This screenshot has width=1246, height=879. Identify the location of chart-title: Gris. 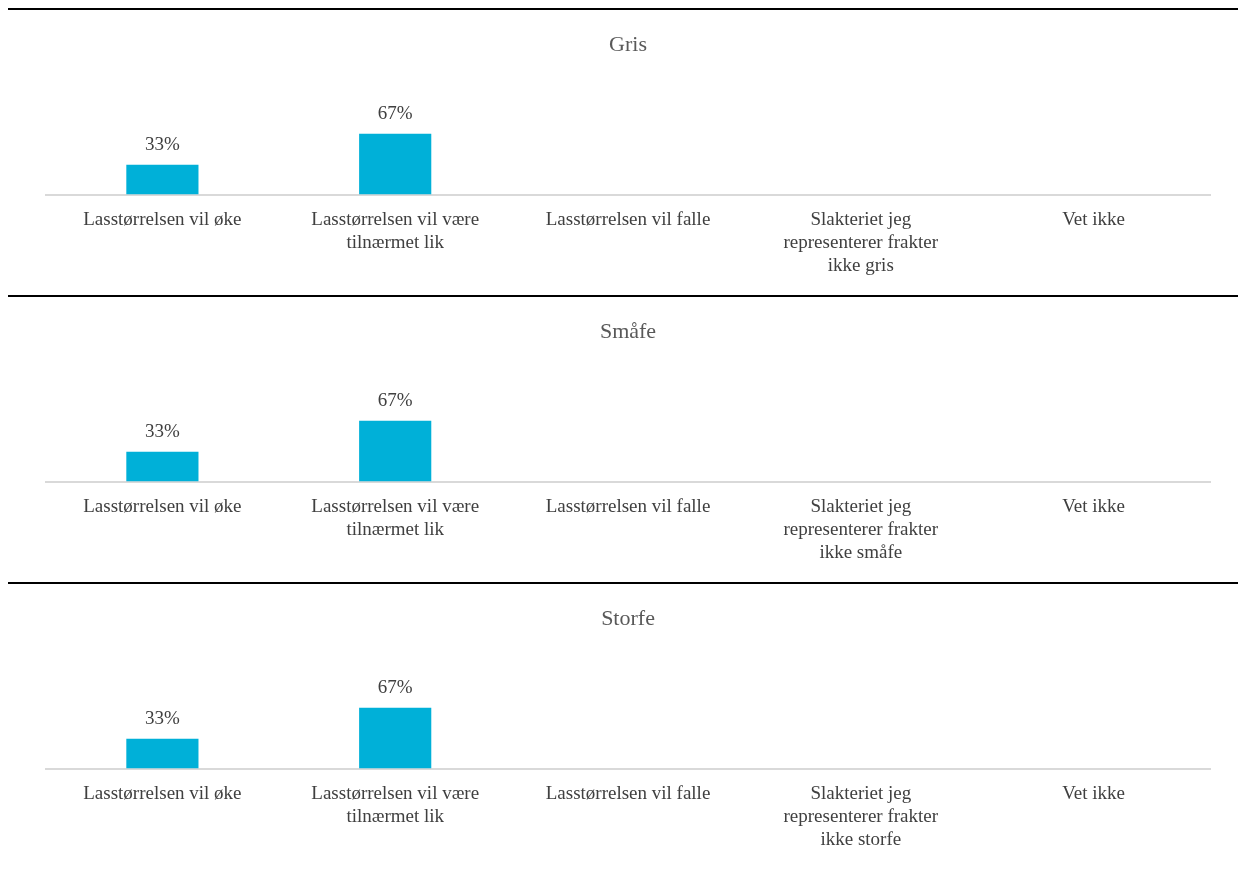
(628, 43).